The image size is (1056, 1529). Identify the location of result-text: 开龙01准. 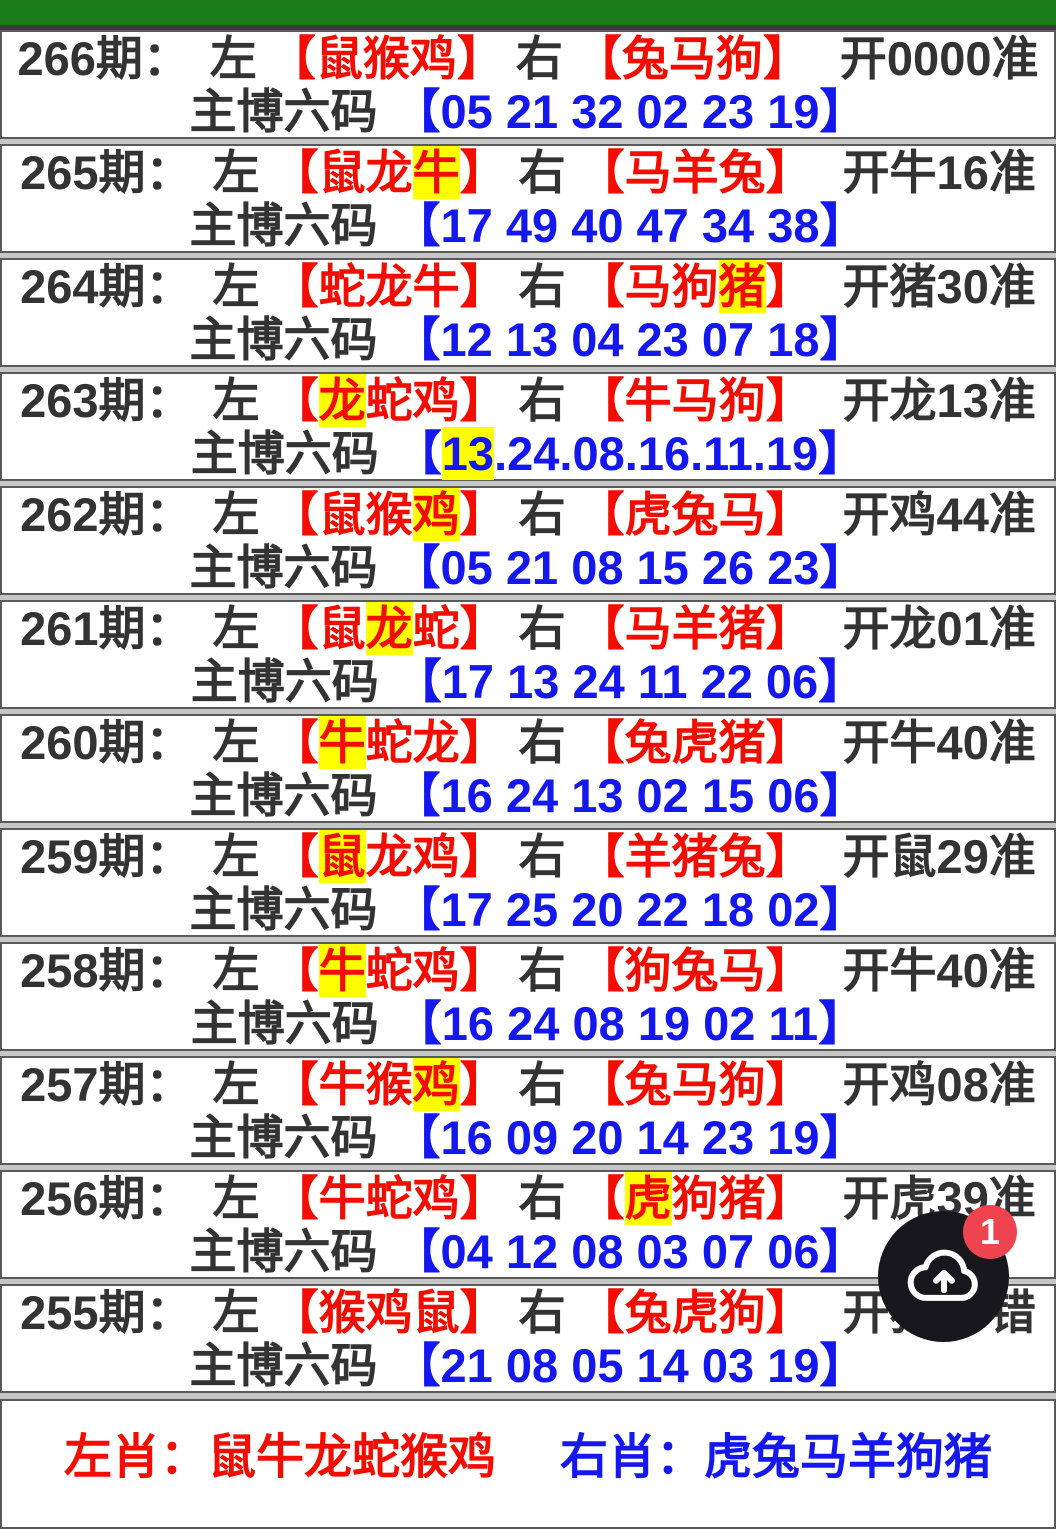
(939, 628).